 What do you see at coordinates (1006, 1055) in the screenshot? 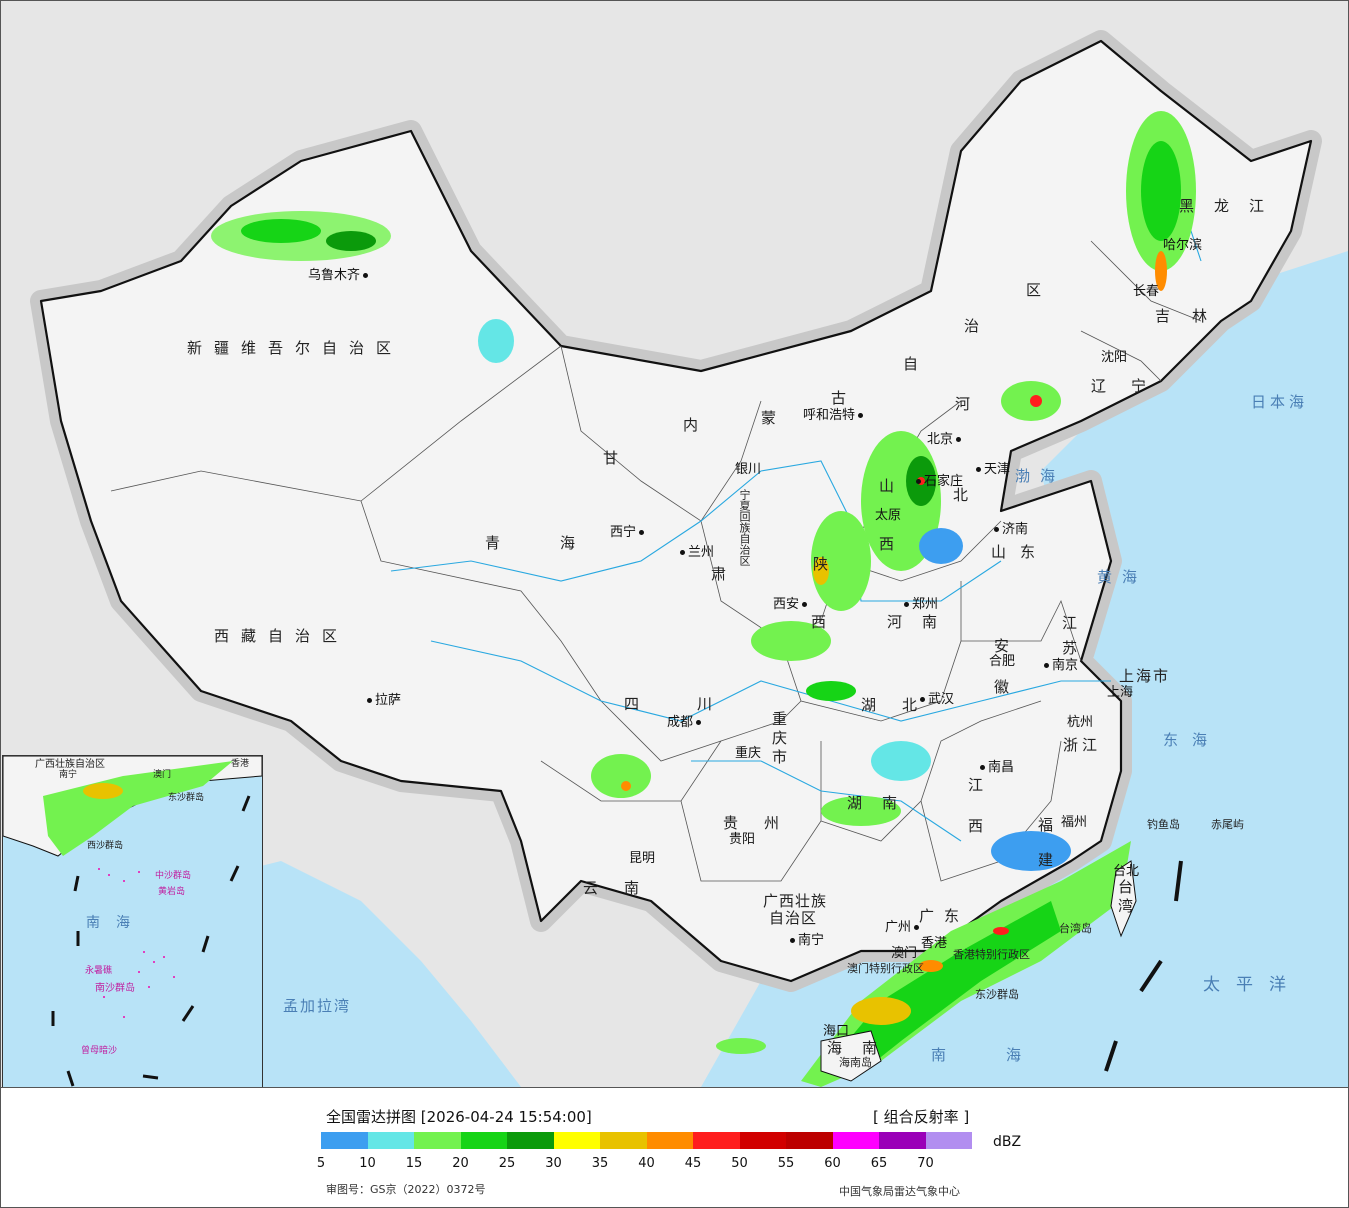
I see `sea-label: 南海` at bounding box center [1006, 1055].